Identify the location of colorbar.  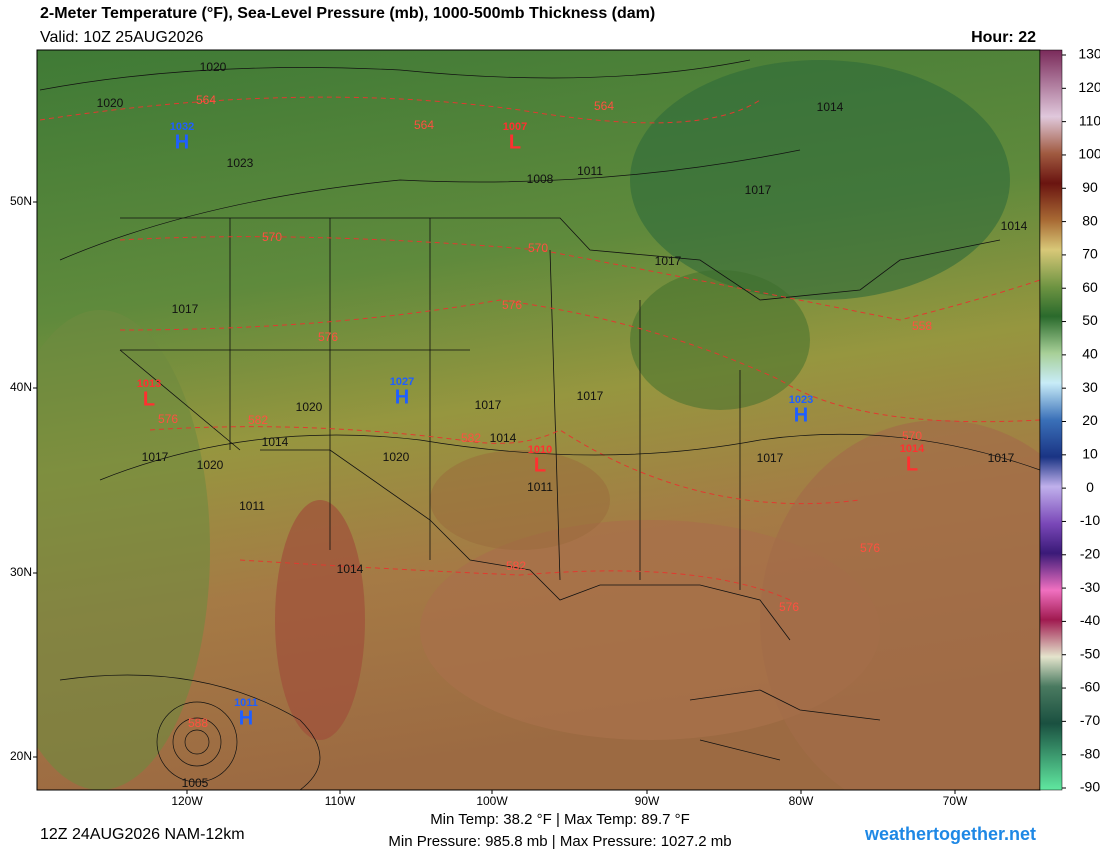
(1051, 420).